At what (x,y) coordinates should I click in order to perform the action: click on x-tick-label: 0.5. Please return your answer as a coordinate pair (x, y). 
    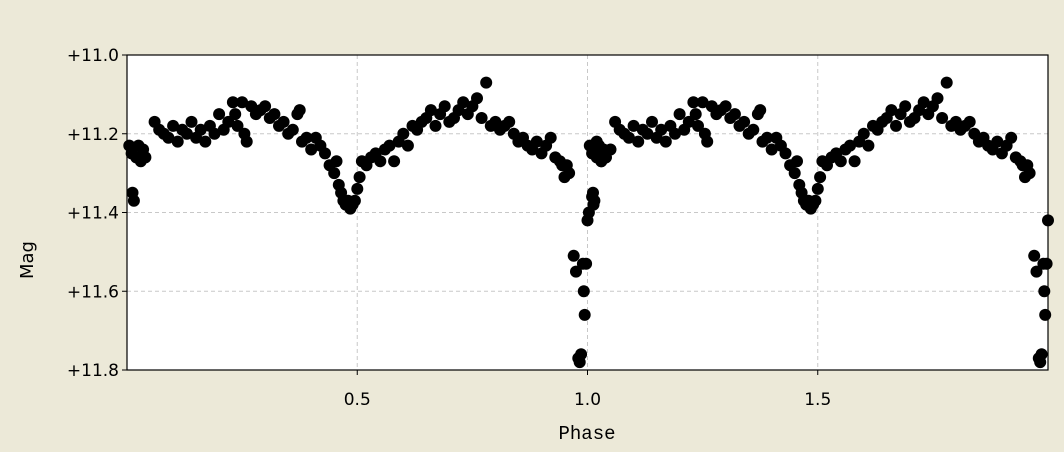
    Looking at the image, I should click on (357, 400).